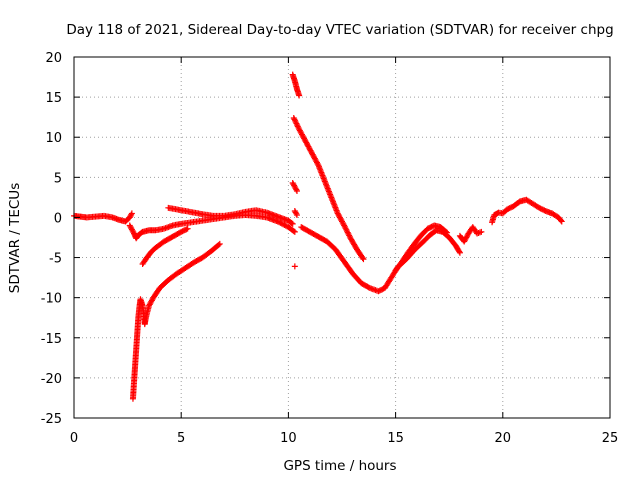  What do you see at coordinates (58, 218) in the screenshot?
I see `y-tick-label: 0` at bounding box center [58, 218].